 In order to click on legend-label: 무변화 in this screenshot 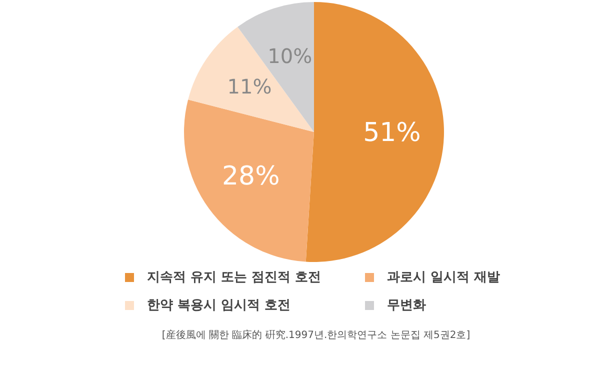, I will do `click(406, 305)`.